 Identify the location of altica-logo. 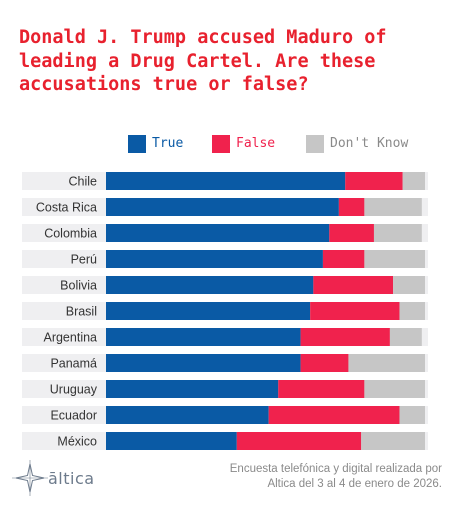
(30, 478).